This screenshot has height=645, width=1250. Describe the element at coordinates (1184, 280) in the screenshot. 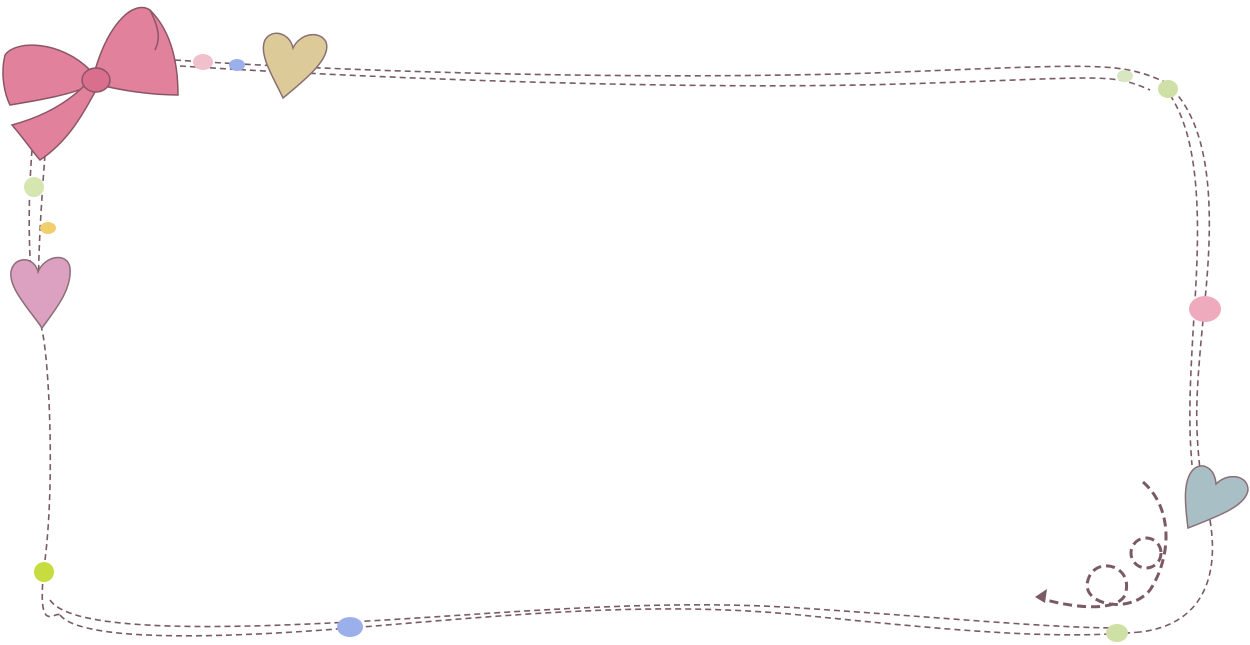

I see `border-right-inner` at that location.